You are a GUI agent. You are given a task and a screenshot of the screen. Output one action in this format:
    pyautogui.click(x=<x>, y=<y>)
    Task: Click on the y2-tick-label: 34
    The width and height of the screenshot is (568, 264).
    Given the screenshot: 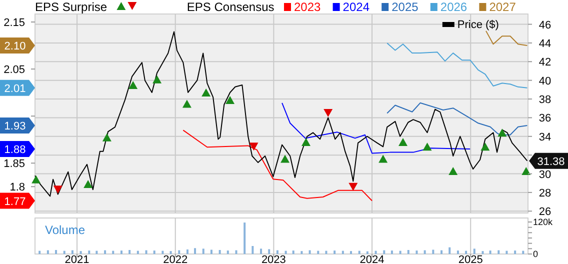 What is the action you would take?
    pyautogui.click(x=545, y=137)
    